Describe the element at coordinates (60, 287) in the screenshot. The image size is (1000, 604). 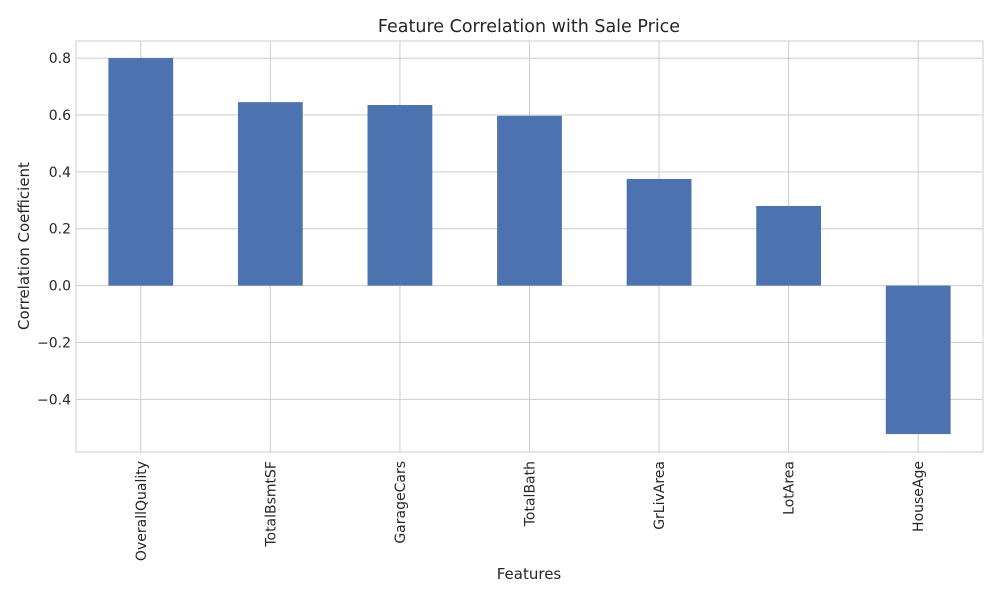
I see `y-tick-label: 0.0` at that location.